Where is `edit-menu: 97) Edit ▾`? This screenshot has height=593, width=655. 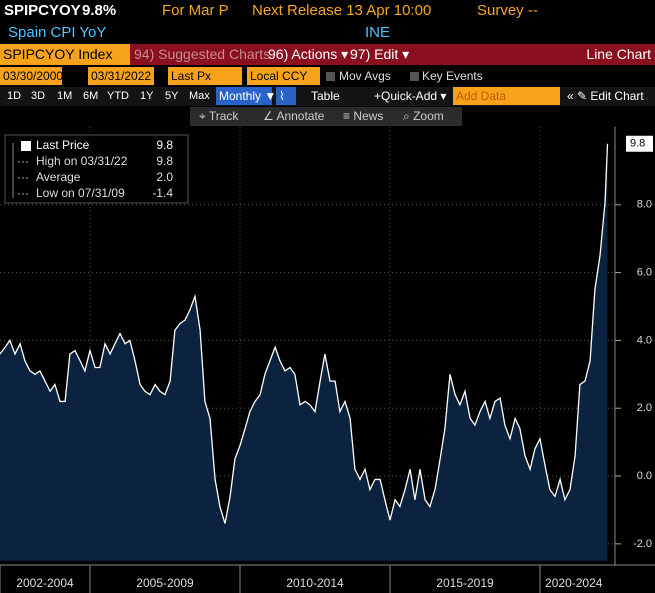
edit-menu: 97) Edit ▾ is located at coordinates (380, 54).